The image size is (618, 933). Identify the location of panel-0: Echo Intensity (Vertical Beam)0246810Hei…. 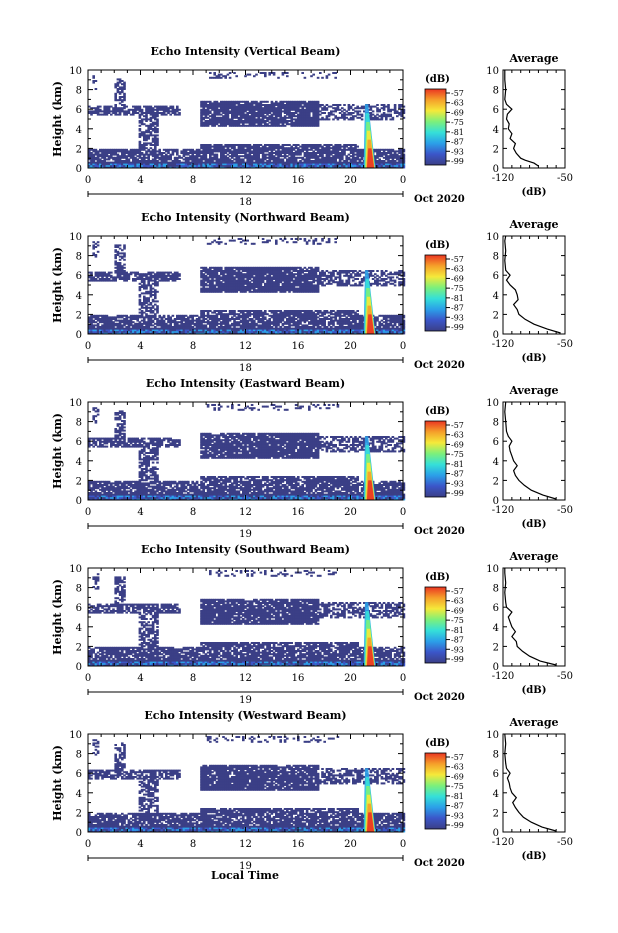
(312, 126).